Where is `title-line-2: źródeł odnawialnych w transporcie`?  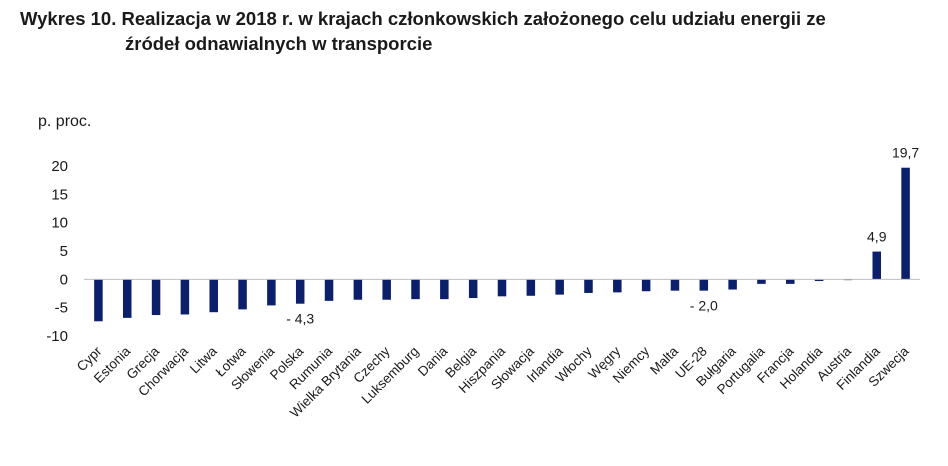
title-line-2: źródeł odnawialnych w transporcie is located at coordinates (279, 43).